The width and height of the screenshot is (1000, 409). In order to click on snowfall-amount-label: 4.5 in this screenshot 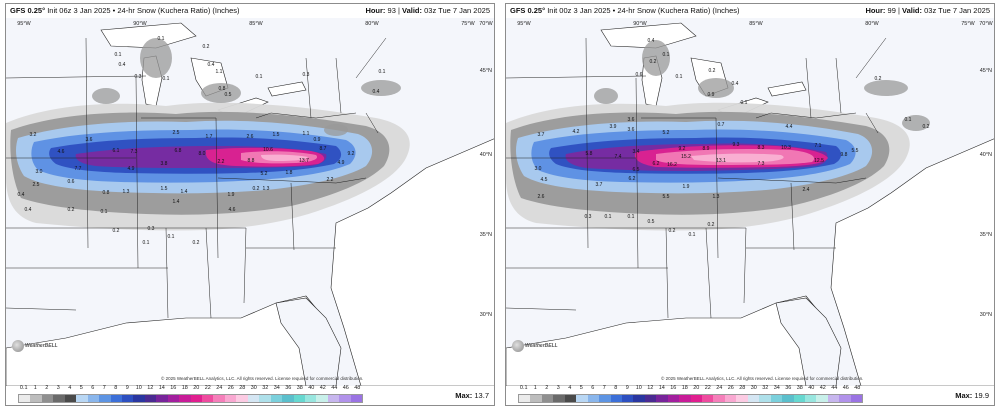, I will do `click(544, 180)`.